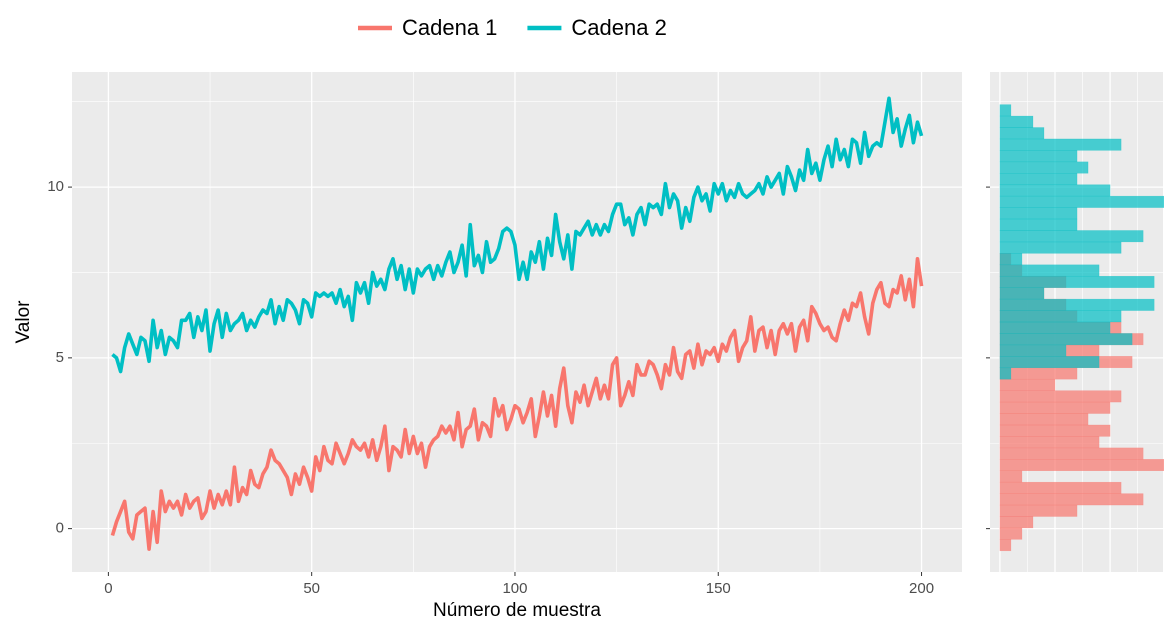  Describe the element at coordinates (60, 528) in the screenshot. I see `y-tick-label: 0` at that location.